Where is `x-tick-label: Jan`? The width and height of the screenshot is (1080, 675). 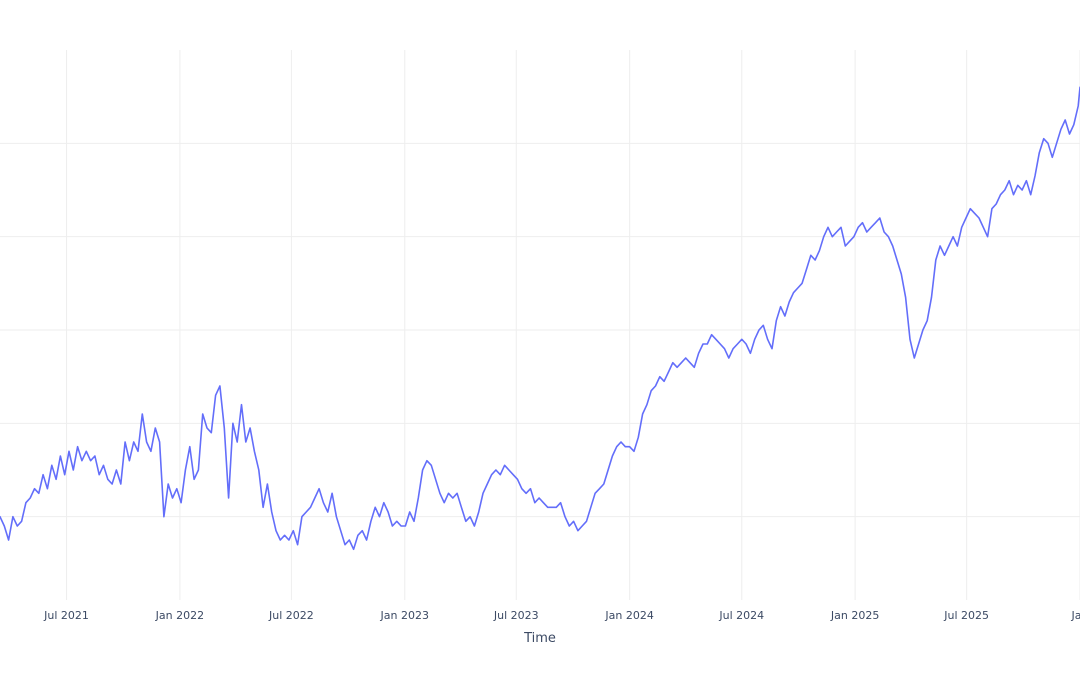
x-tick-label: Jan is located at coordinates (1075, 615).